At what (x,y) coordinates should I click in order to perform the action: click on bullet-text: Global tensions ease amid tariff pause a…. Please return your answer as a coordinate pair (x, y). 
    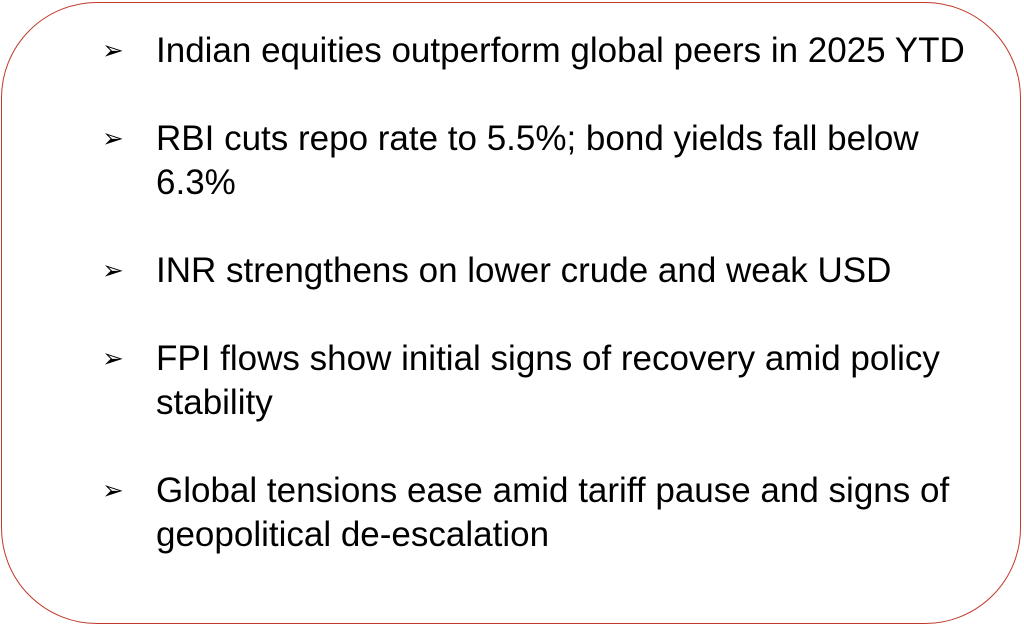
    Looking at the image, I should click on (553, 512).